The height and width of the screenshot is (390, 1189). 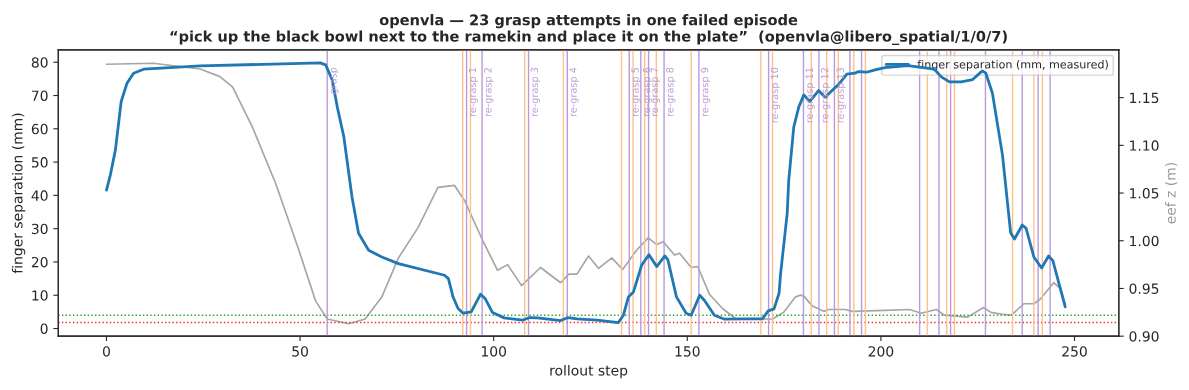 What do you see at coordinates (39, 262) in the screenshot?
I see `y-tick-label: 20` at bounding box center [39, 262].